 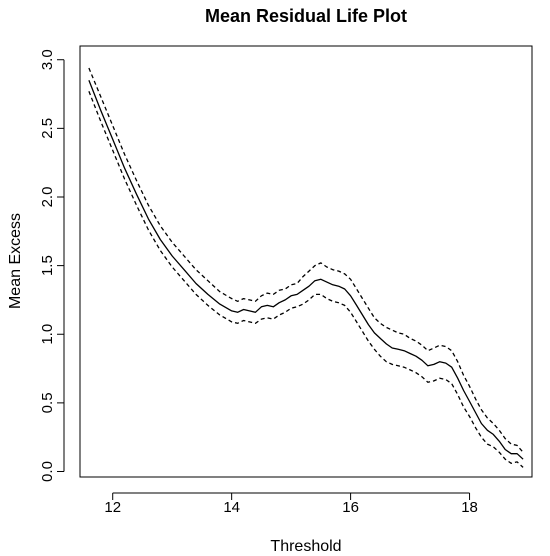 I want to click on x-tick-label: 18, so click(x=469, y=507).